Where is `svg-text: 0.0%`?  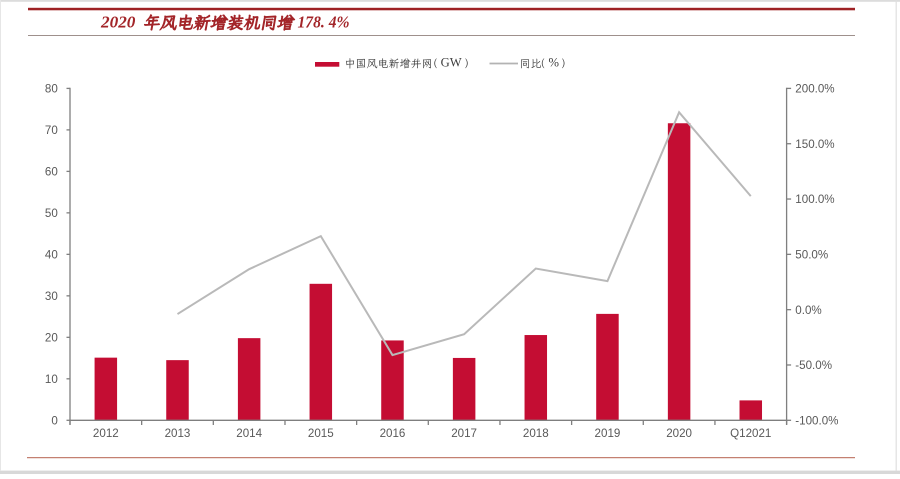
svg-text: 0.0% is located at coordinates (808, 310).